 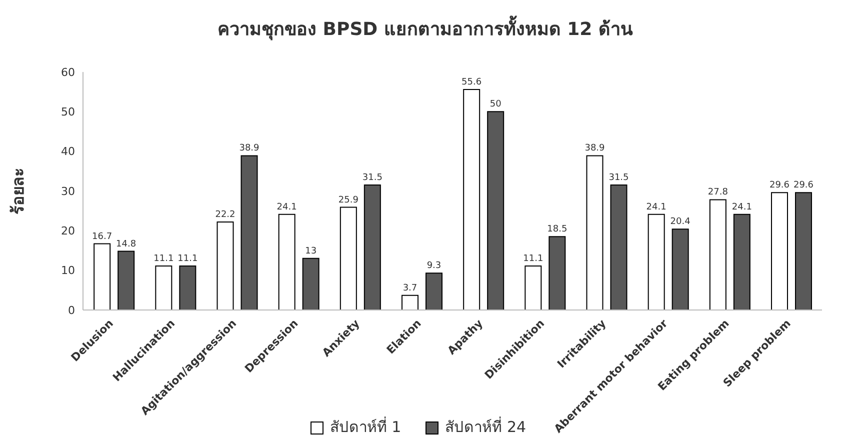 I want to click on data-label: 9.3, so click(x=434, y=266).